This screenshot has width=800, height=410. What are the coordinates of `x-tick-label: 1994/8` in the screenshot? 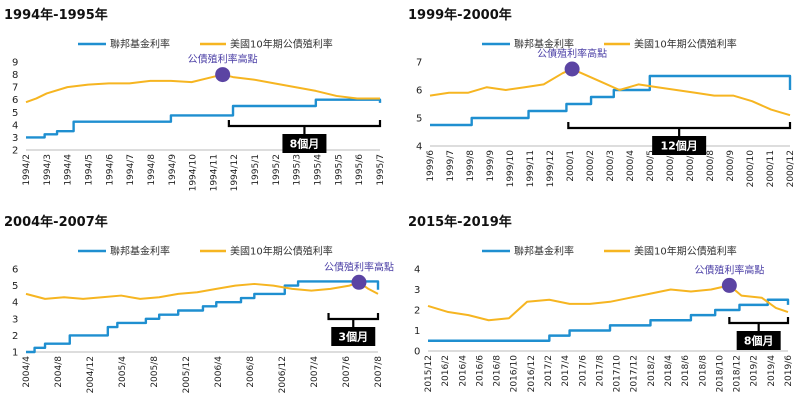 It's located at (152, 170).